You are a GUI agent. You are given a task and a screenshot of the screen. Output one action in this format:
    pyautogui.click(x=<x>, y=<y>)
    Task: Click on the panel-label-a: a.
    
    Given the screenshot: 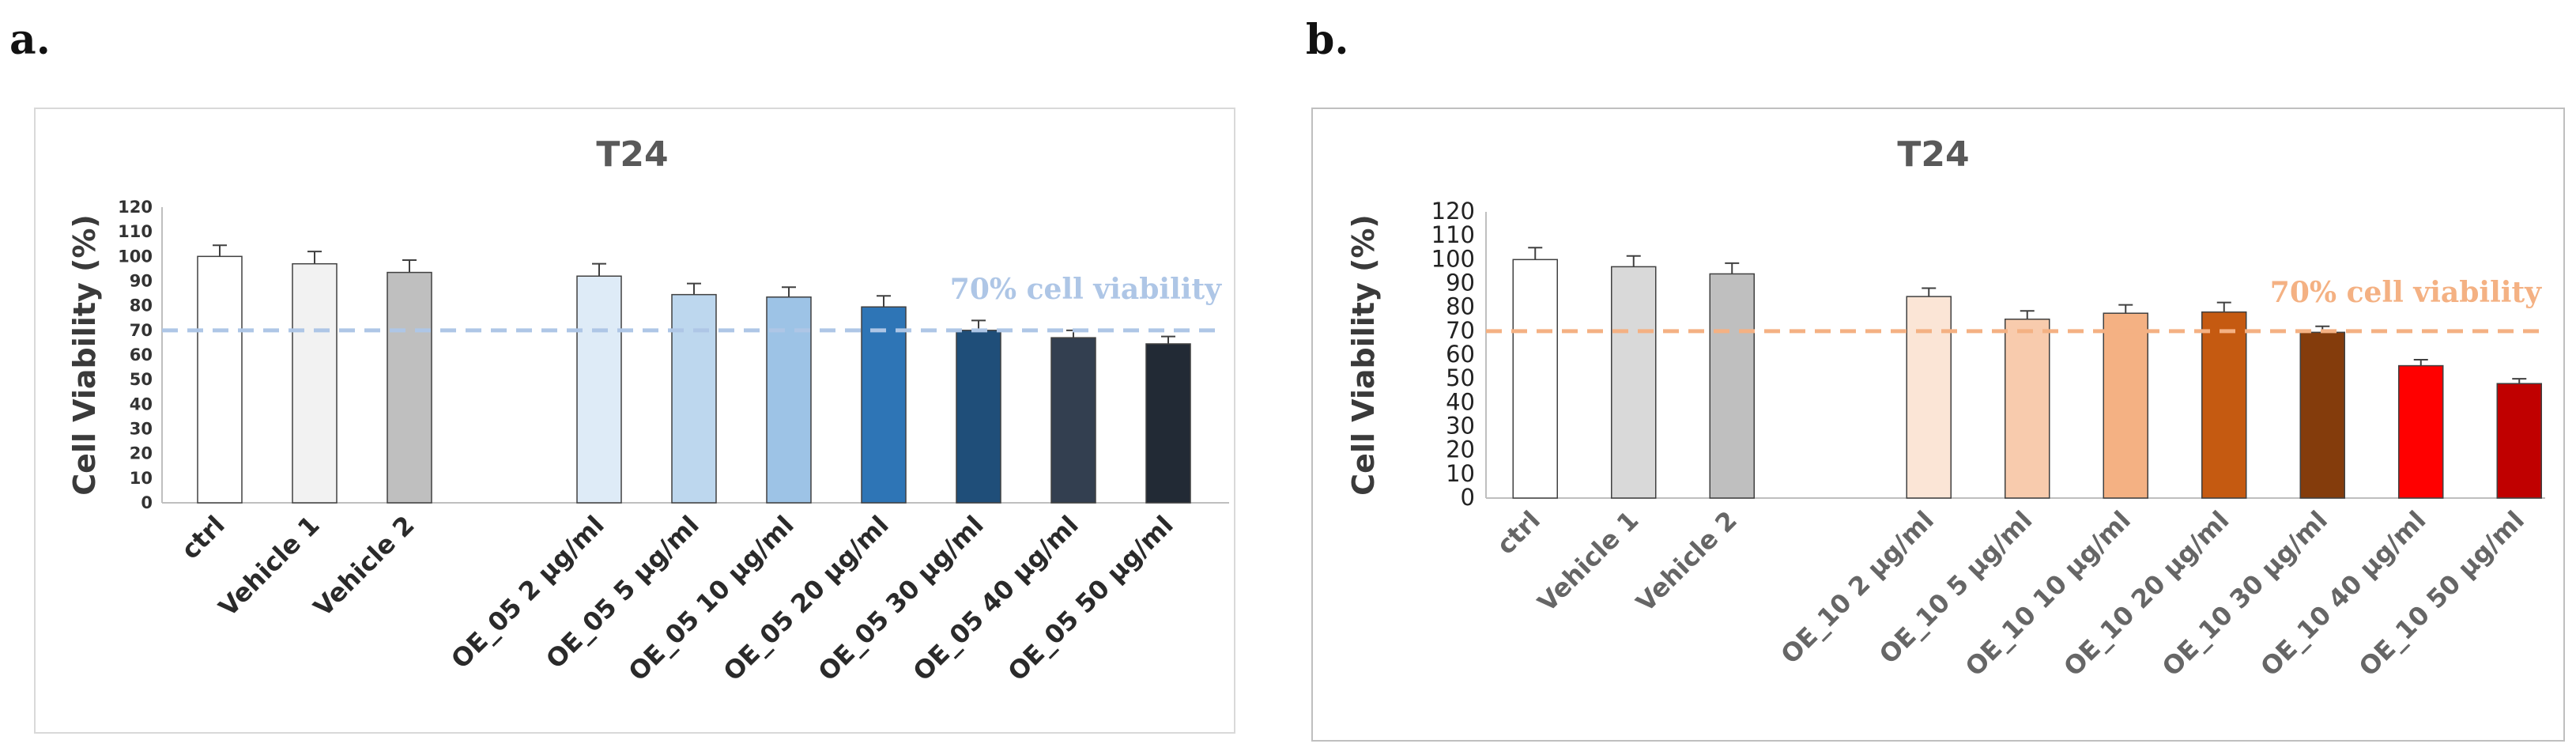 What is the action you would take?
    pyautogui.click(x=30, y=40)
    